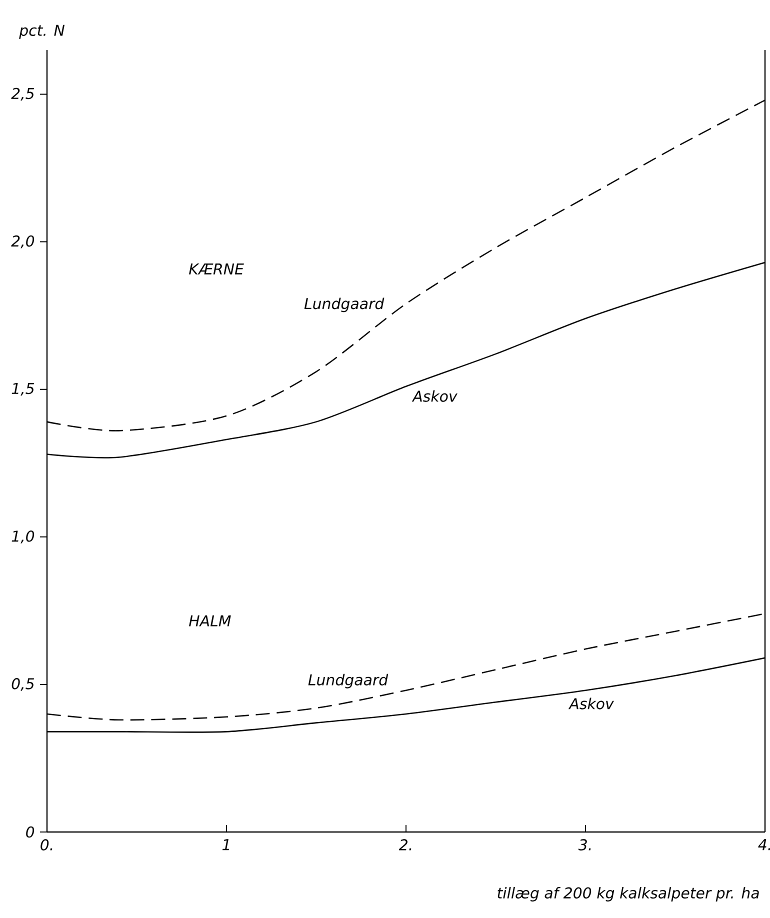 The image size is (770, 918). Describe the element at coordinates (584, 844) in the screenshot. I see `x-tick-label: 3.` at that location.